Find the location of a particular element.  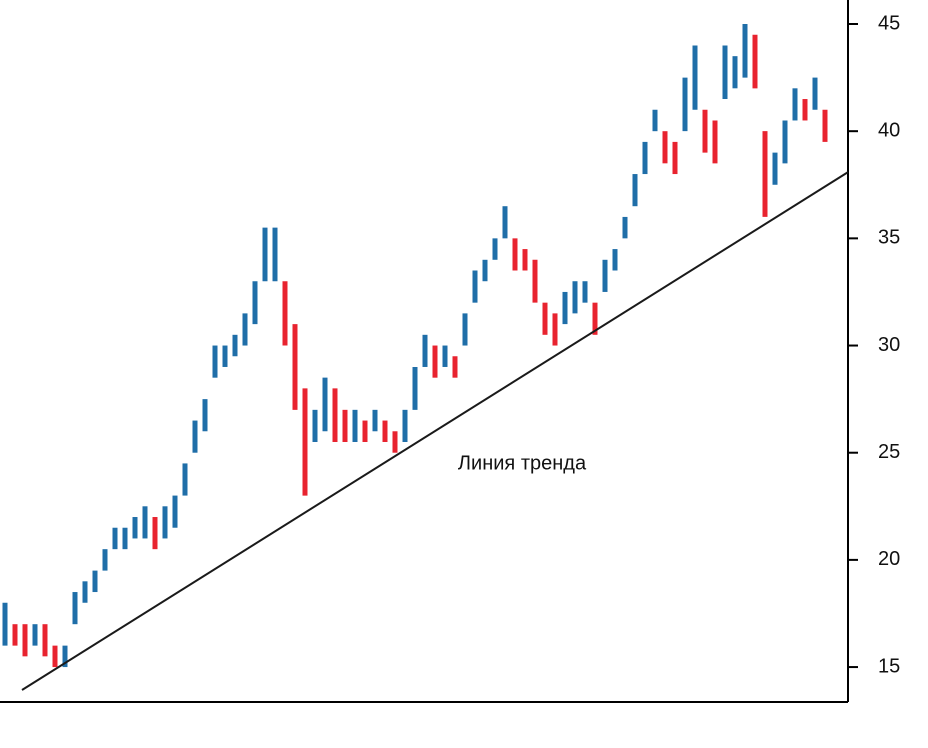

y-tick-label: 45 is located at coordinates (889, 23).